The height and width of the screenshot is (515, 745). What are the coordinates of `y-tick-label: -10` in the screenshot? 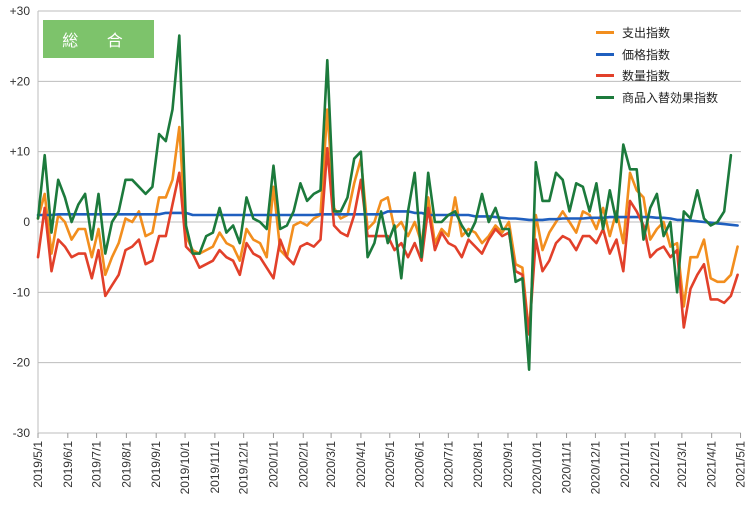 It's located at (22, 292).